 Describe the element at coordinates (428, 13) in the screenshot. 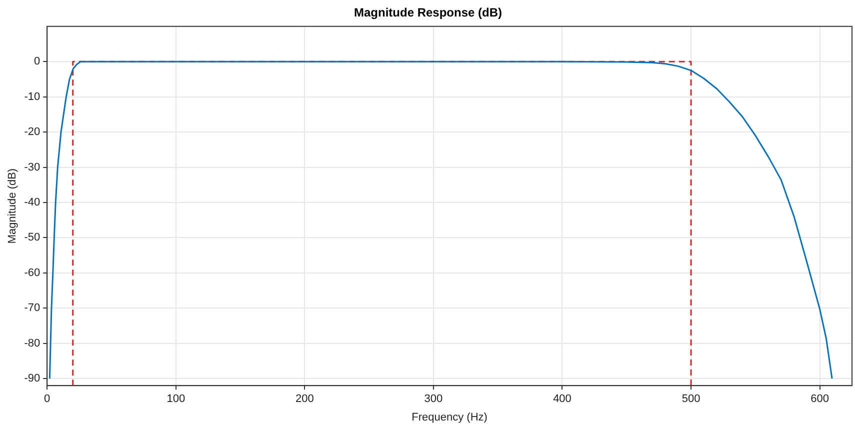

I see `chart-title: Magnitude Response (dB)` at that location.